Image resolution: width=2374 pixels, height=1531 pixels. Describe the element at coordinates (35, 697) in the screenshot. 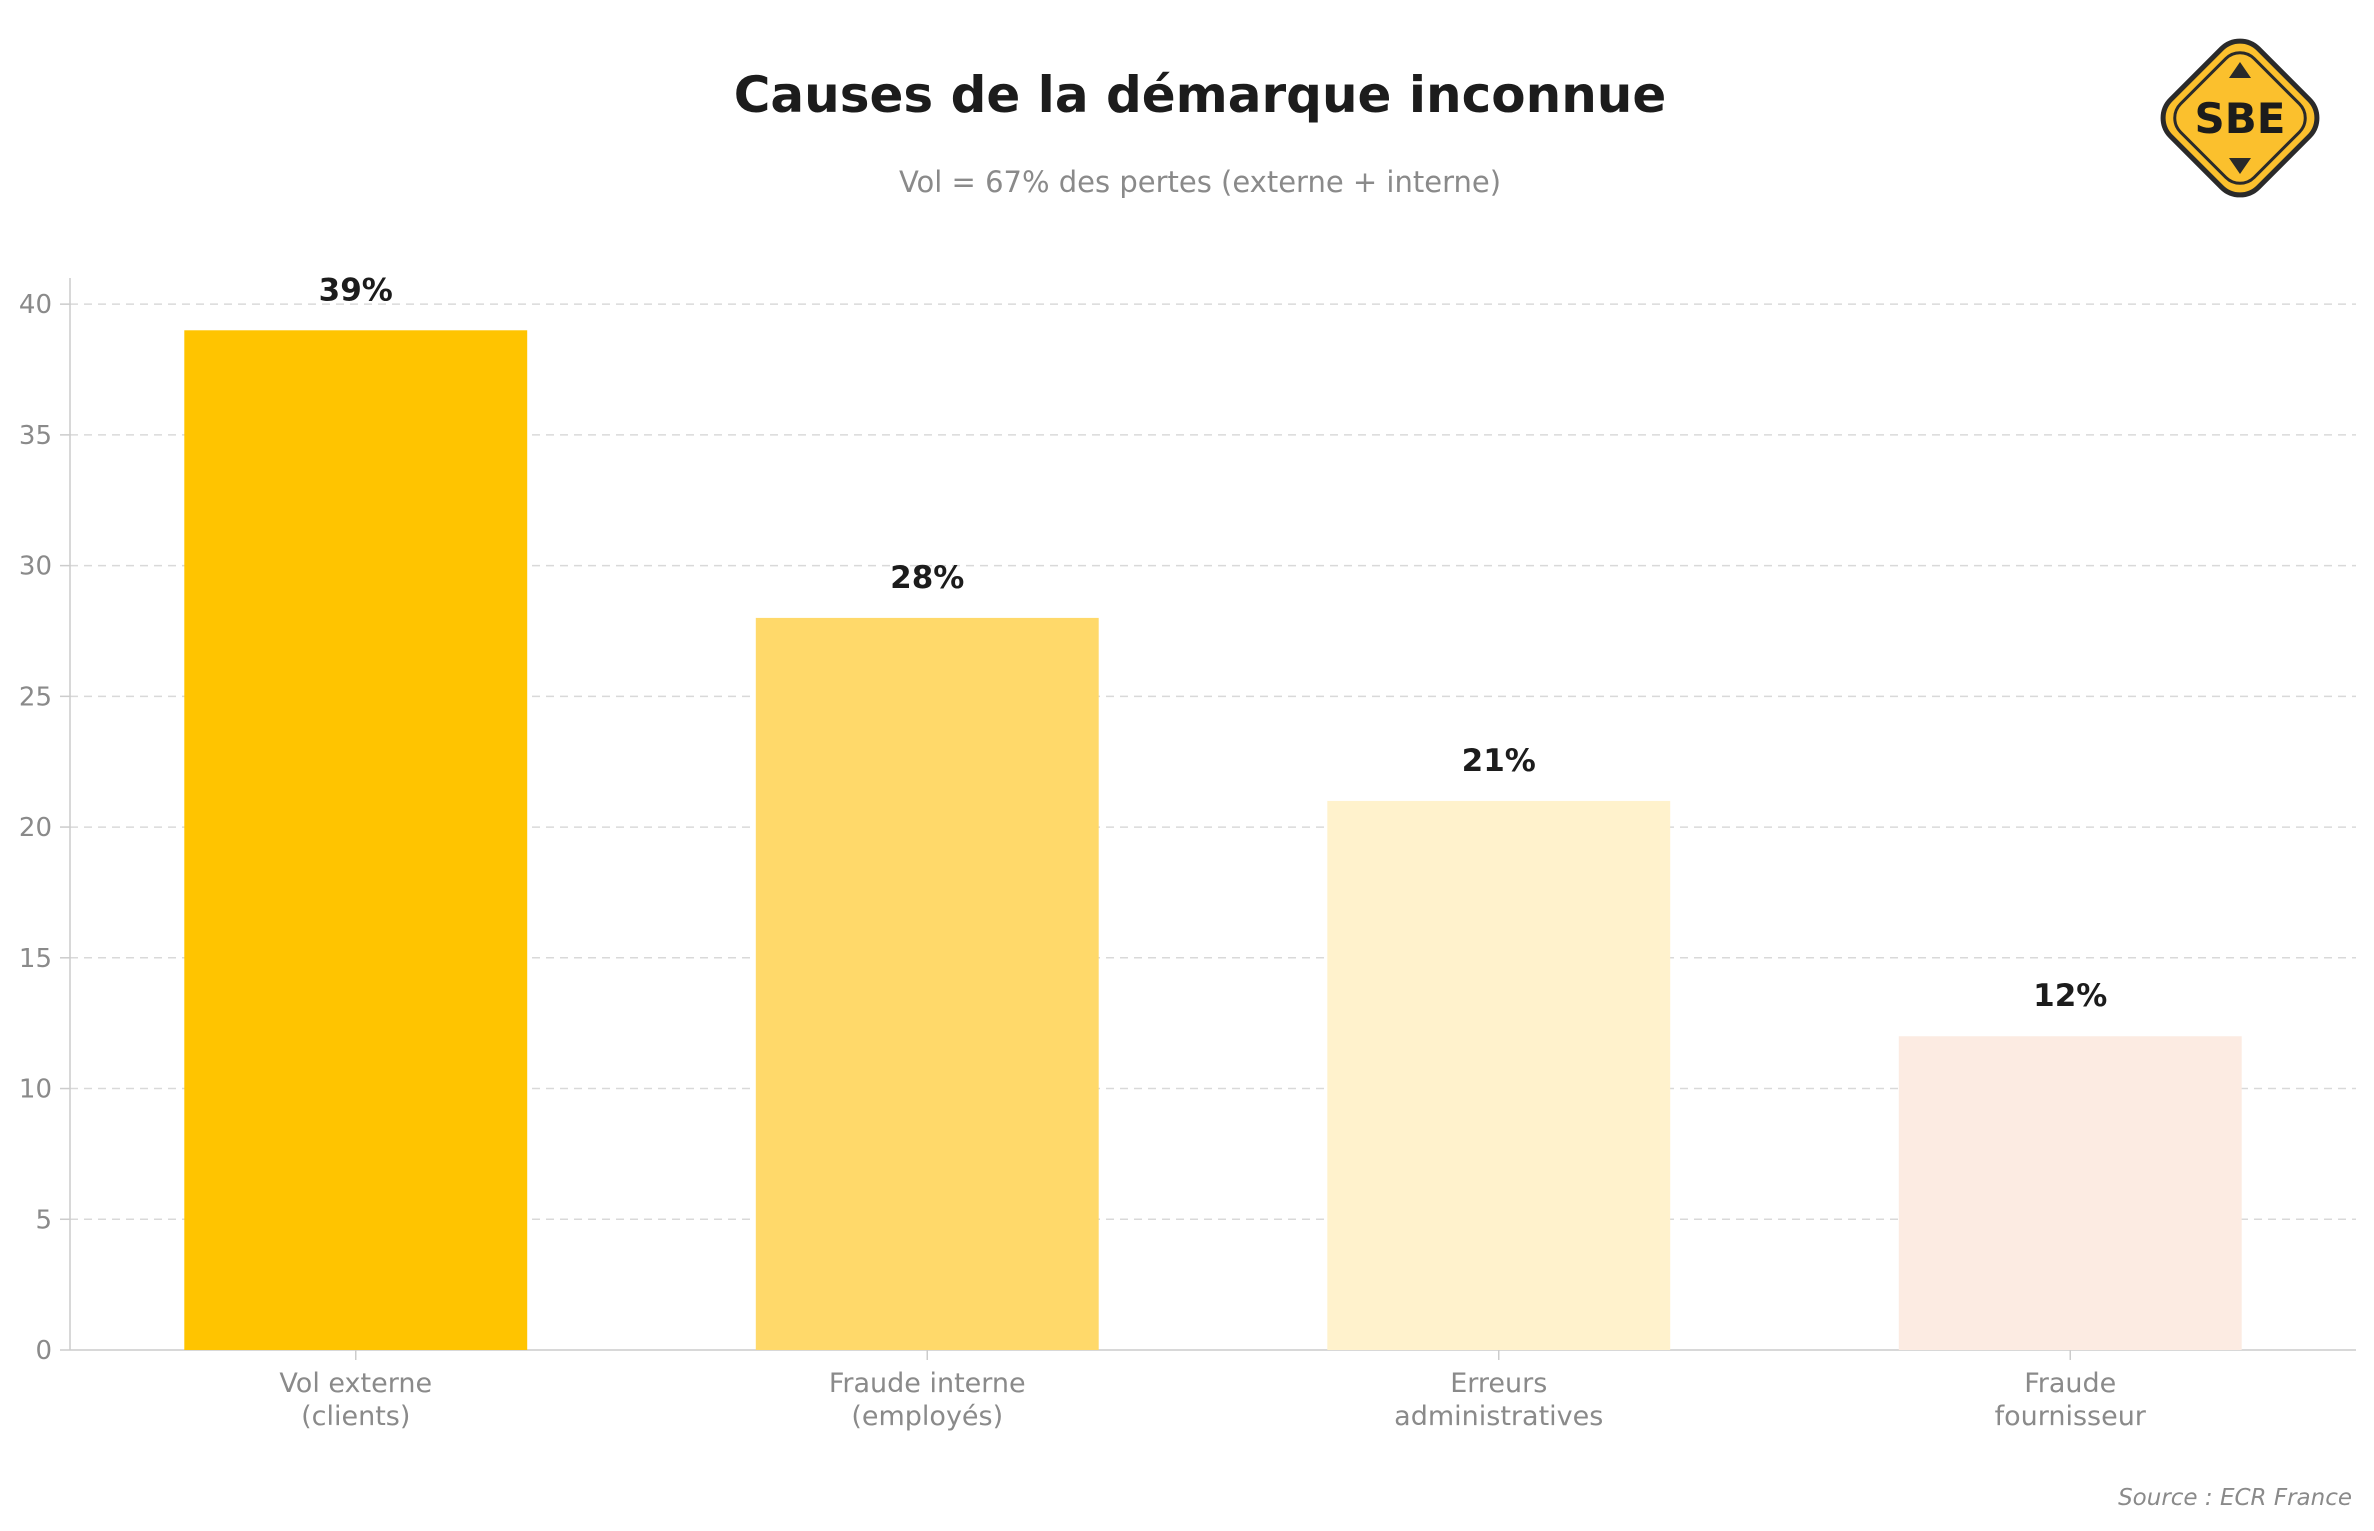

I see `y-tick-label: 25` at that location.